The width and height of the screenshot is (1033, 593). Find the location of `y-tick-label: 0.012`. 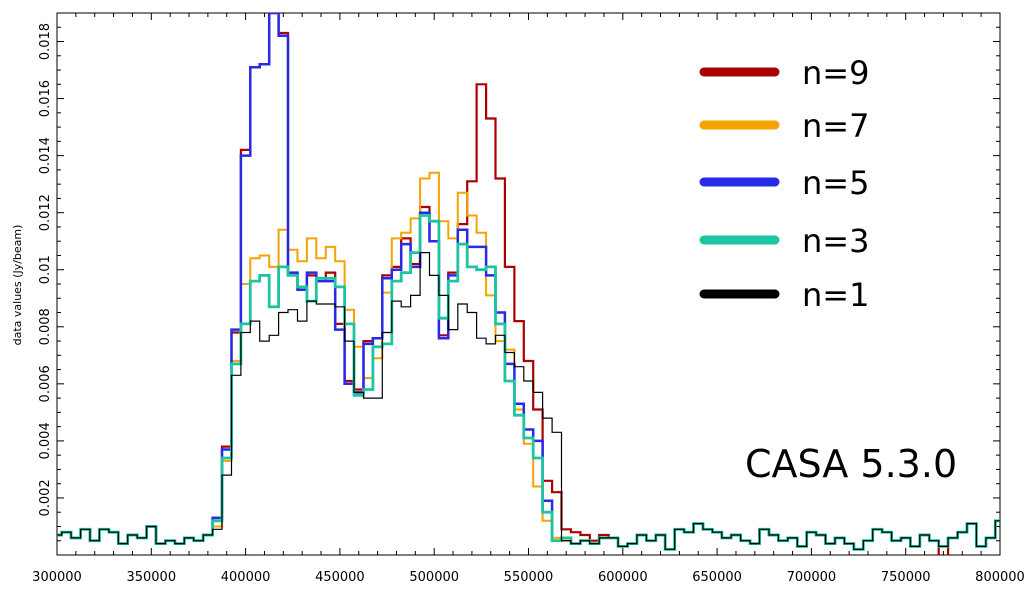

y-tick-label: 0.012 is located at coordinates (45, 212).